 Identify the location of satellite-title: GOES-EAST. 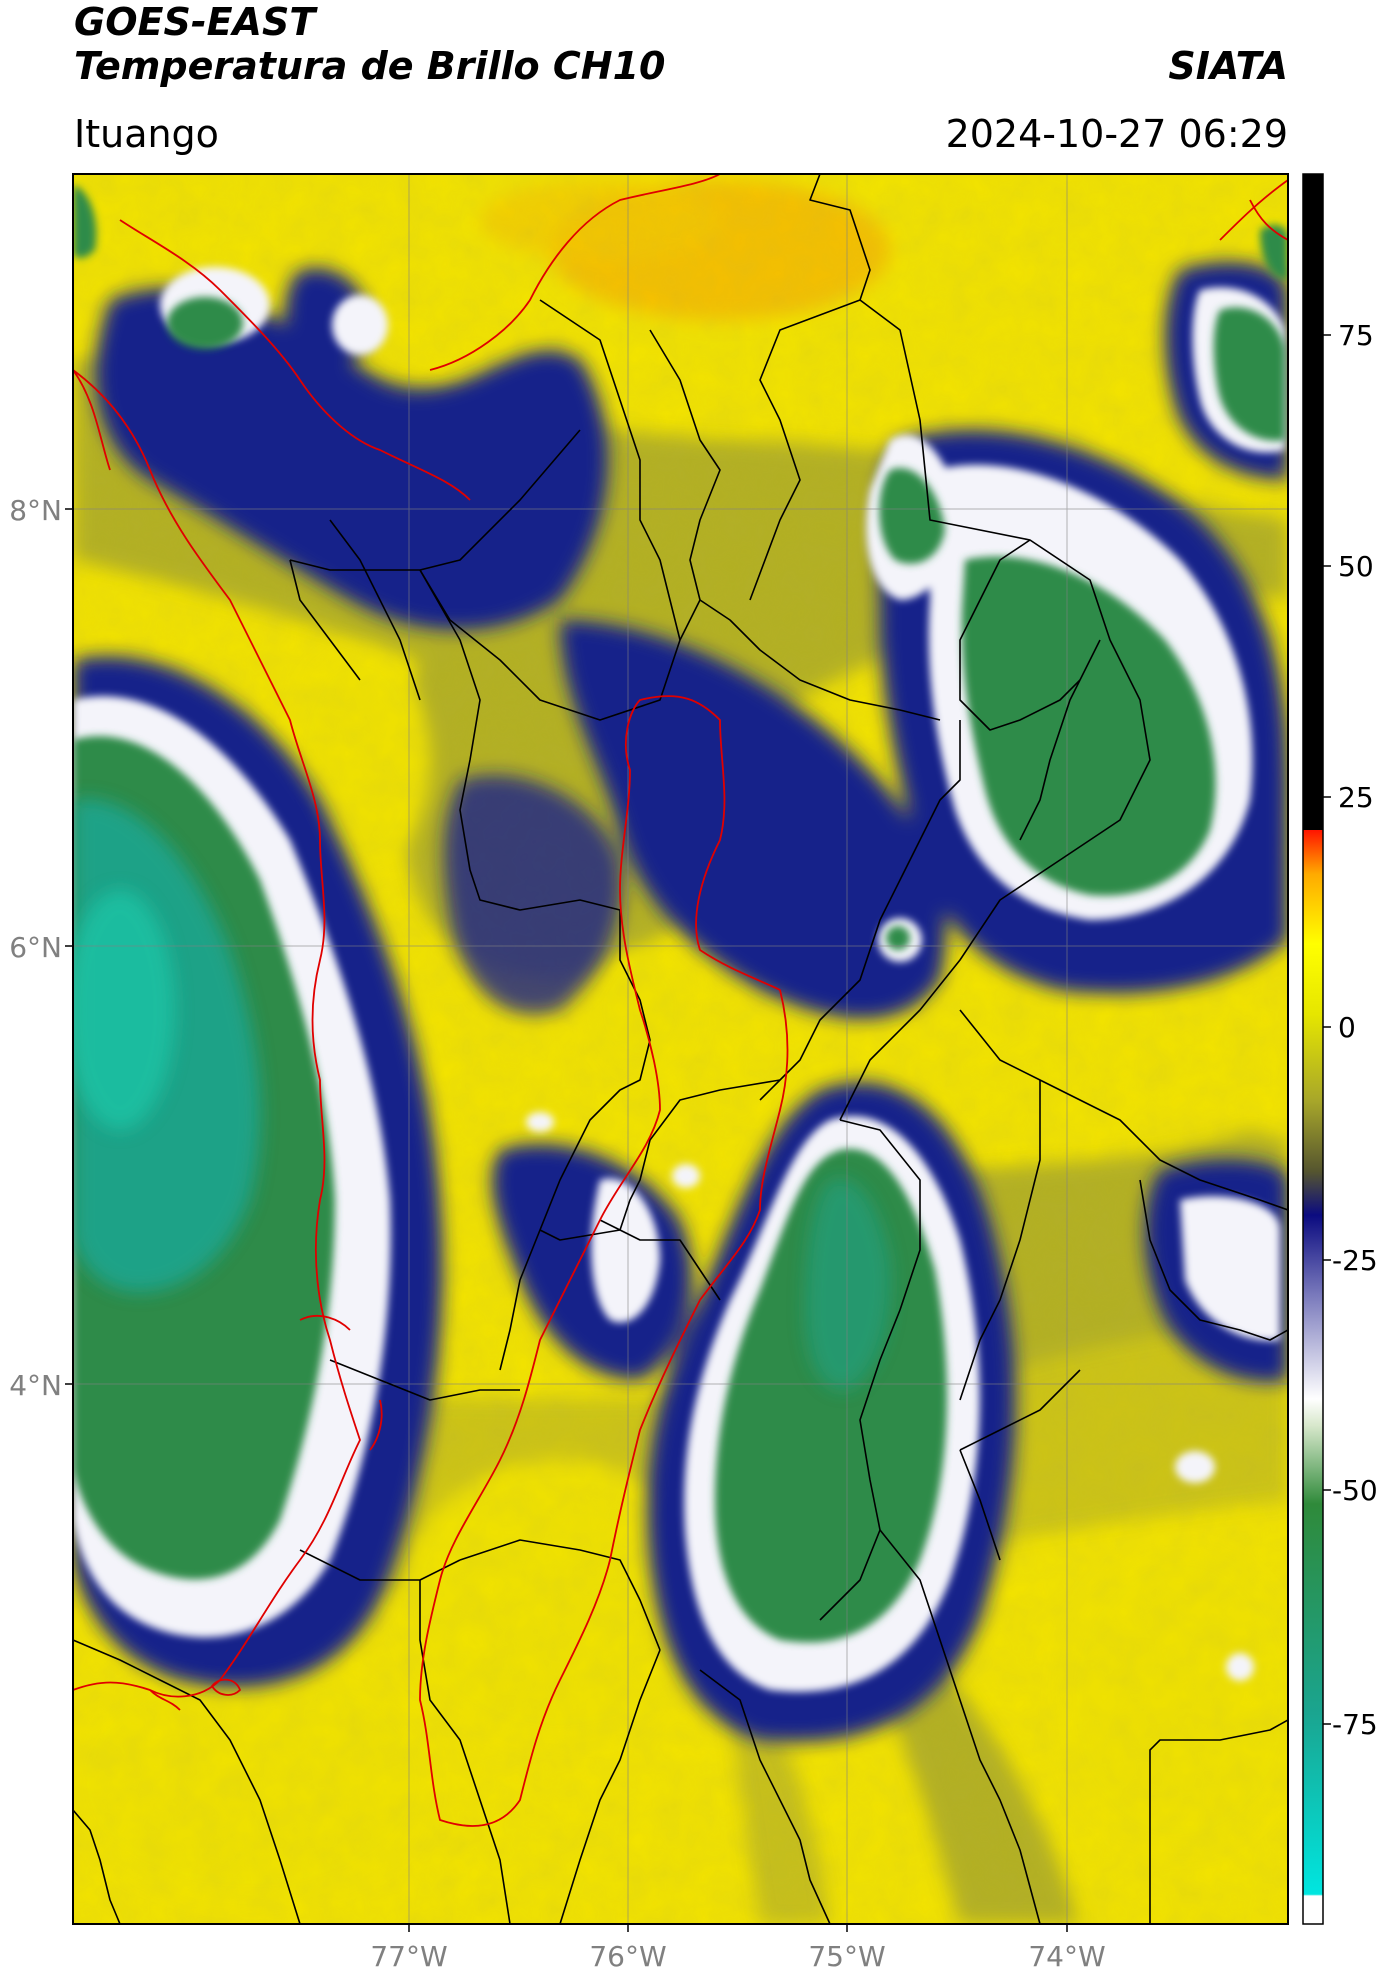
(195, 22).